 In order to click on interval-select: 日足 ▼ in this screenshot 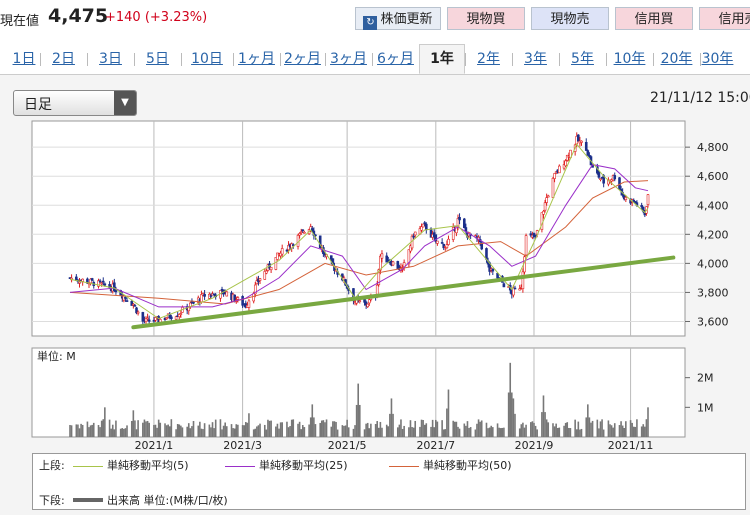, I will do `click(75, 103)`.